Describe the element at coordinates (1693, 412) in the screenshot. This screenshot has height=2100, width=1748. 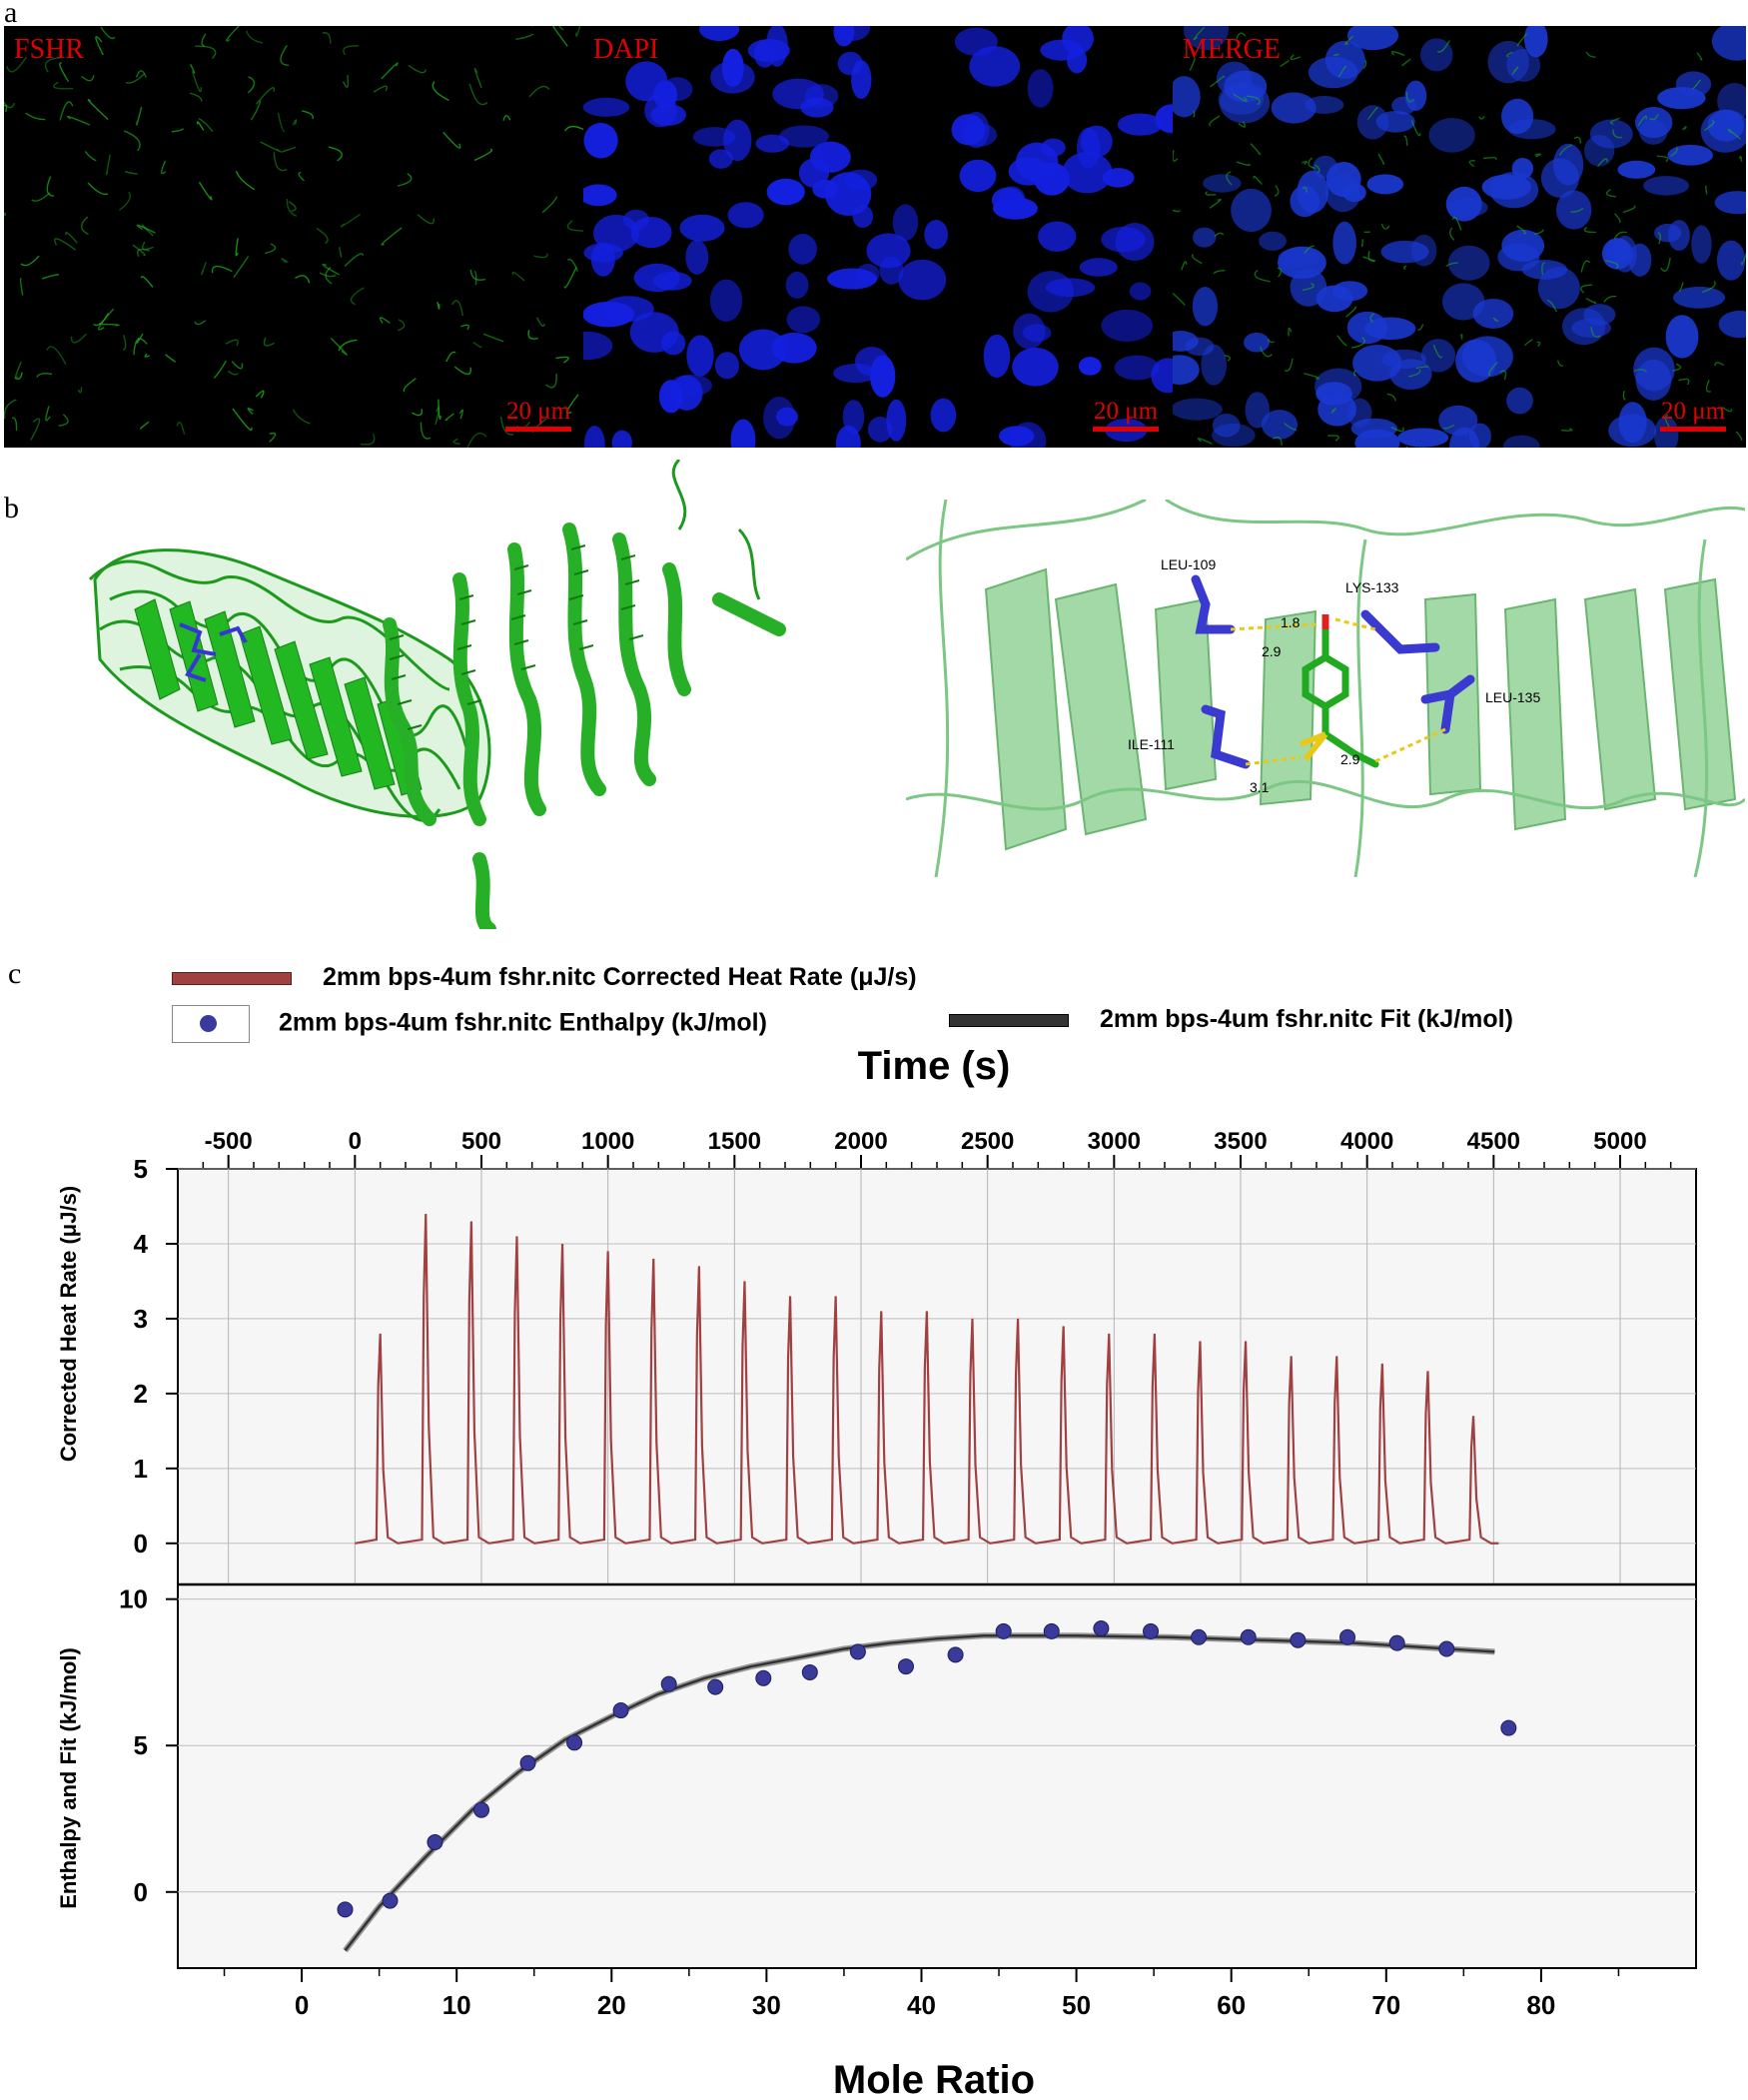
I see `merge-scale-text: 20 μm` at that location.